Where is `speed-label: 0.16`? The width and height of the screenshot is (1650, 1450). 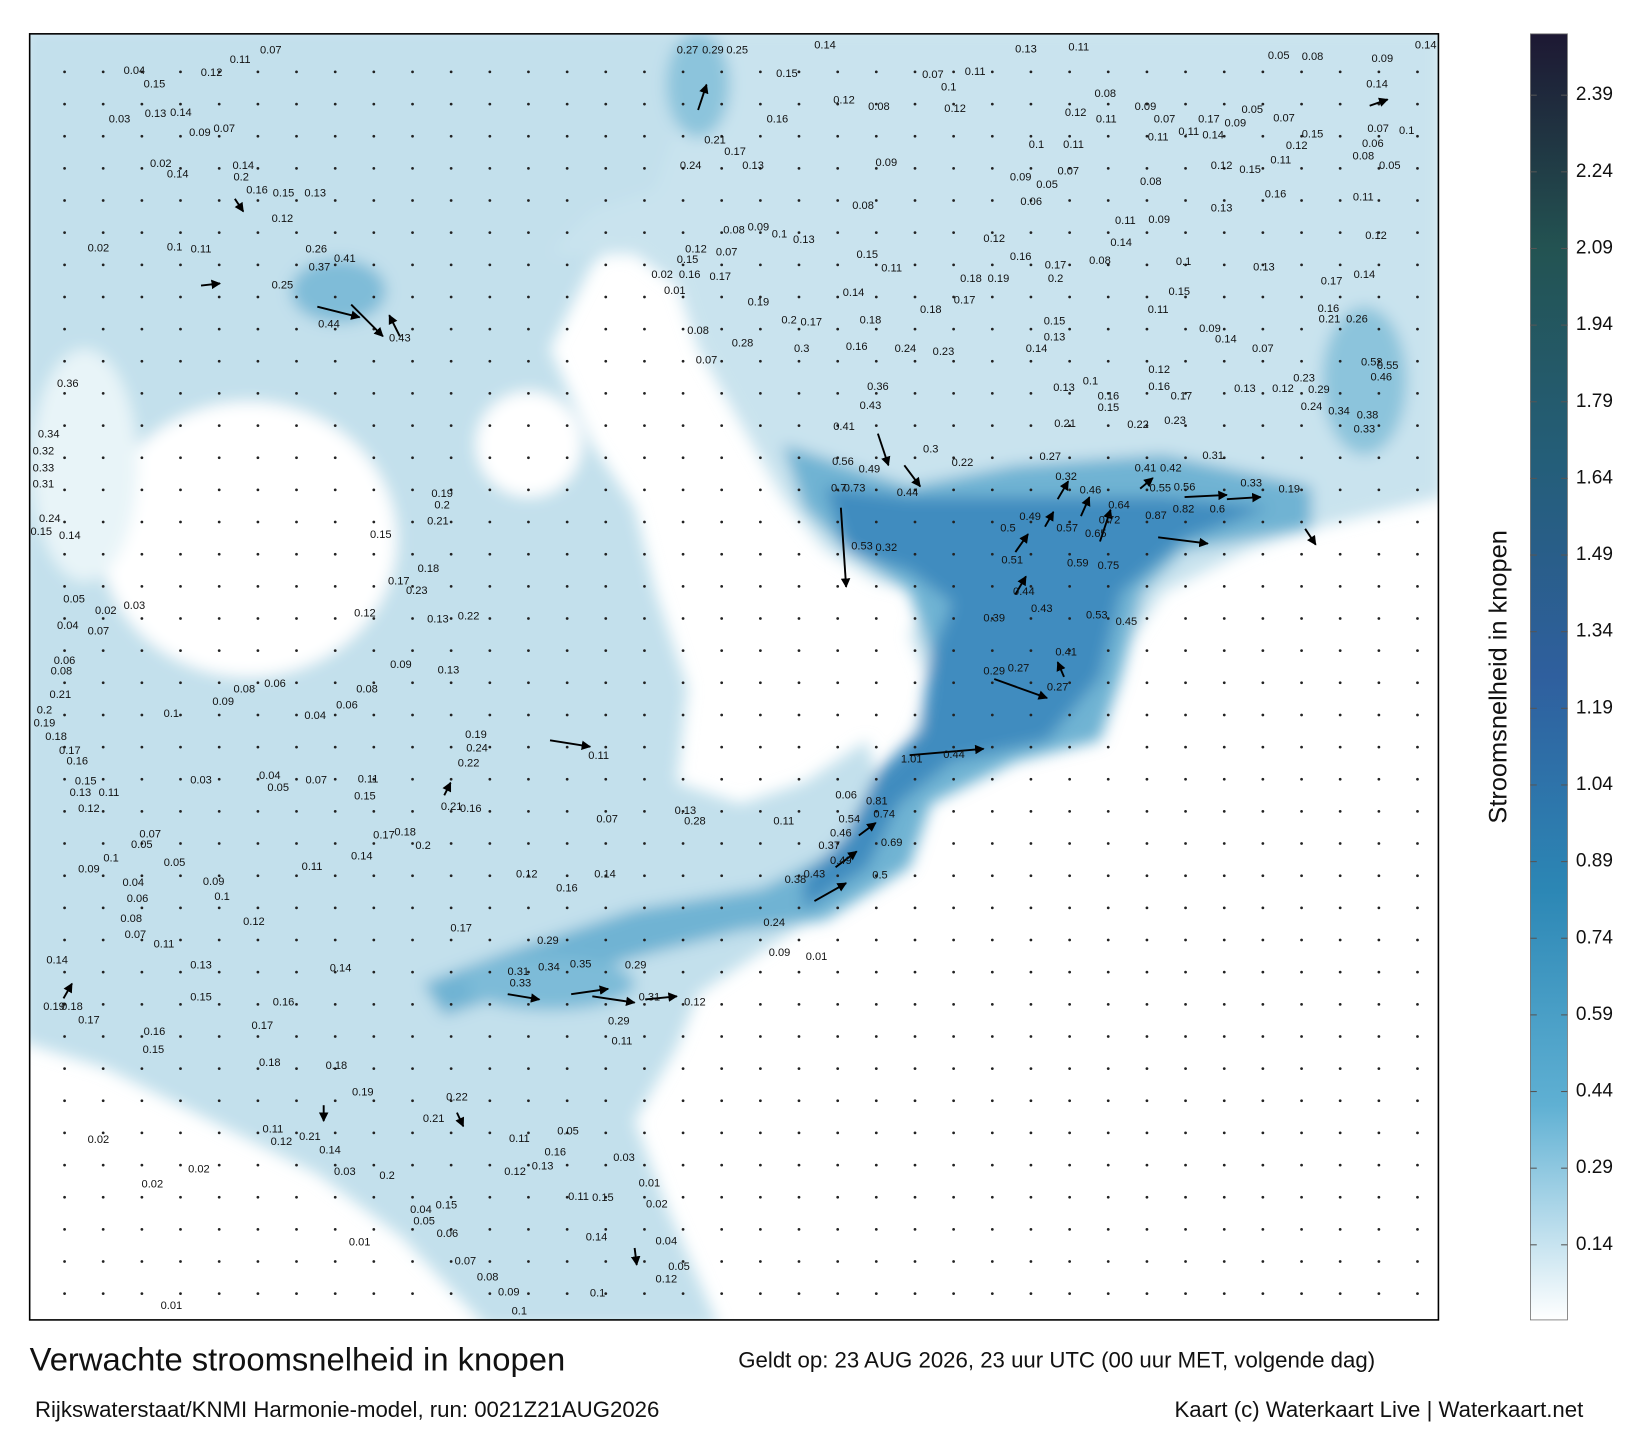
speed-label: 0.16 is located at coordinates (155, 1032).